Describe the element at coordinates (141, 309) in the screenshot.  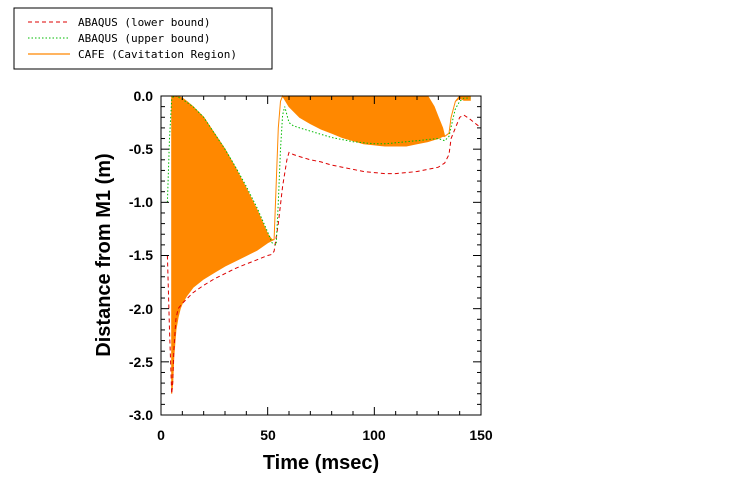
I see `y-tick-label: -2.0` at that location.